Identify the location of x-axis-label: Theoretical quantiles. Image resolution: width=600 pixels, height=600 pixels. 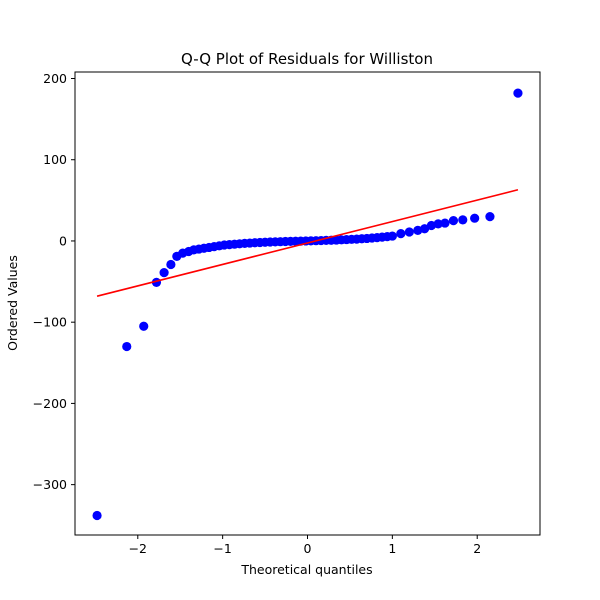
(306, 569).